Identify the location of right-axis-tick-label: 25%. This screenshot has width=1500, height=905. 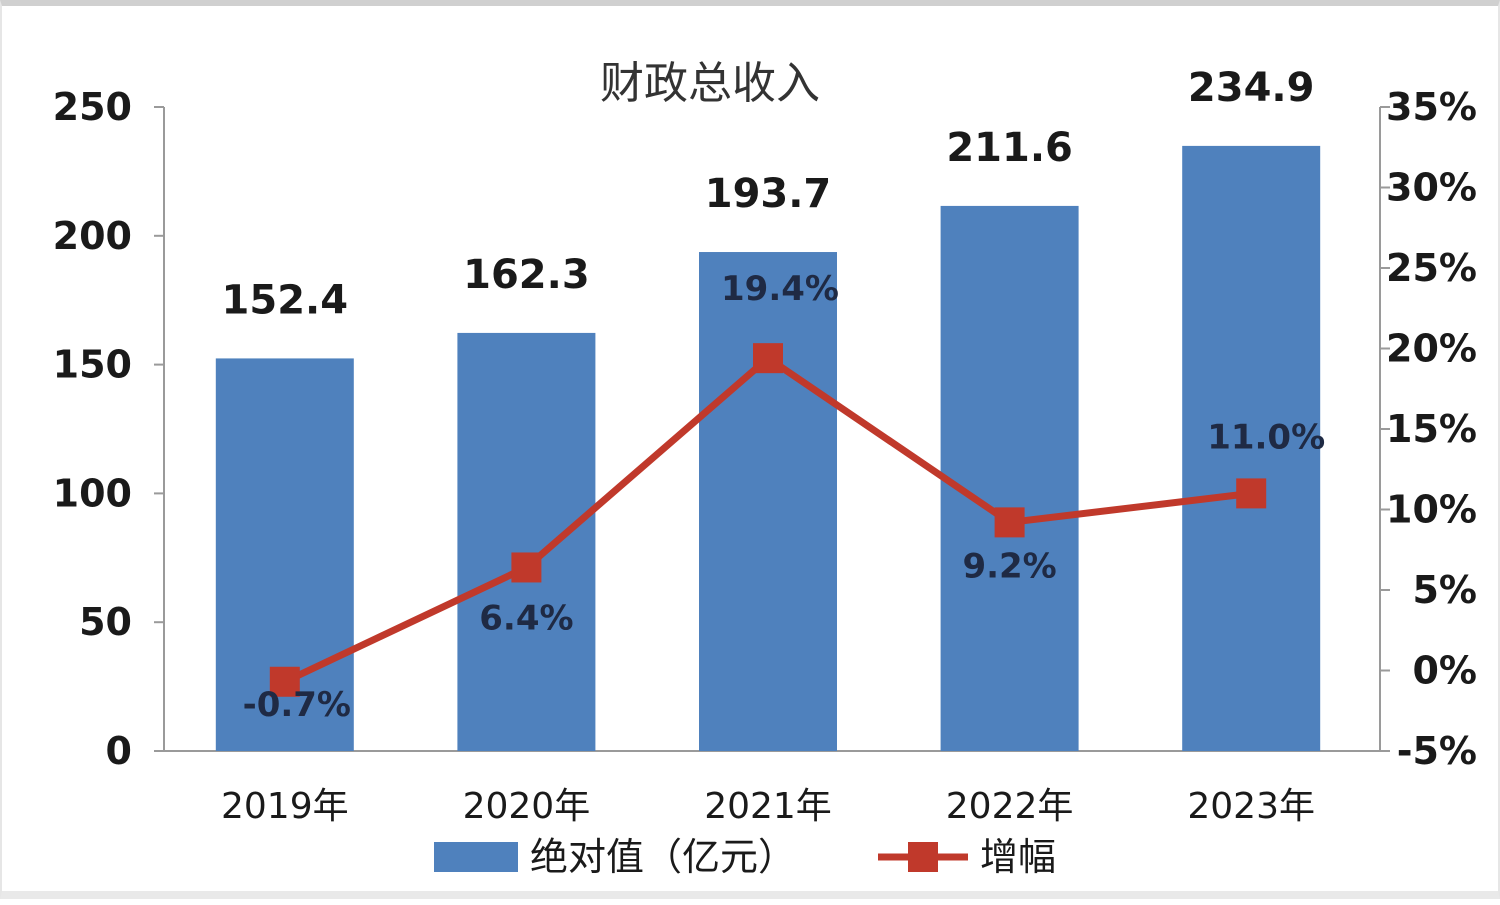
(1431, 268).